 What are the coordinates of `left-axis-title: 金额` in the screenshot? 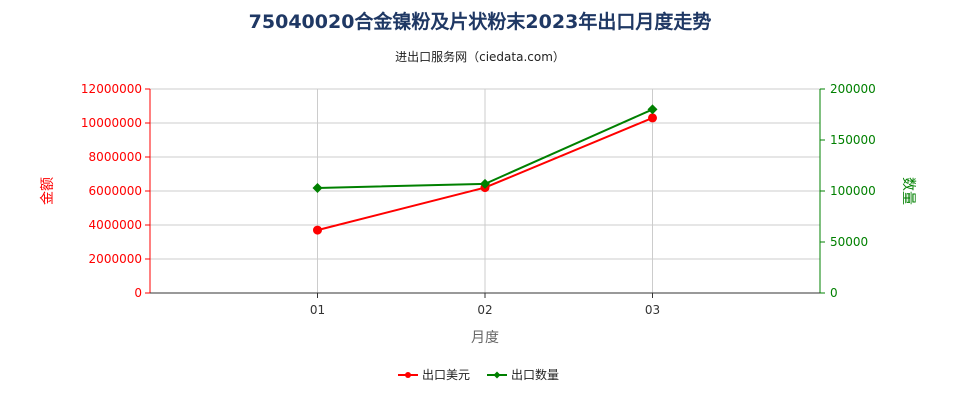 It's located at (48, 191).